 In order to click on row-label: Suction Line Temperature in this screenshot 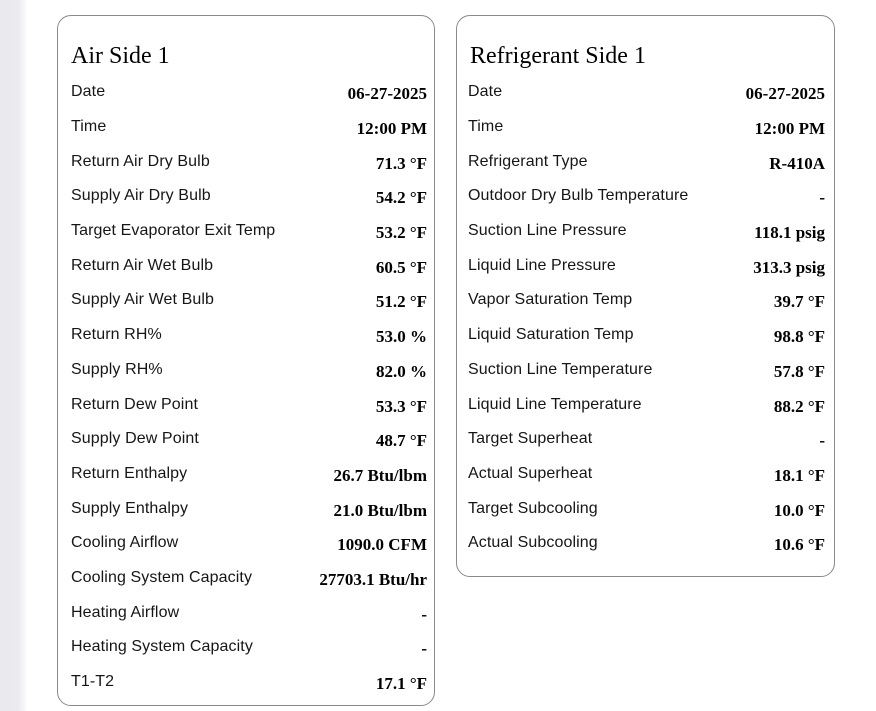, I will do `click(560, 369)`.